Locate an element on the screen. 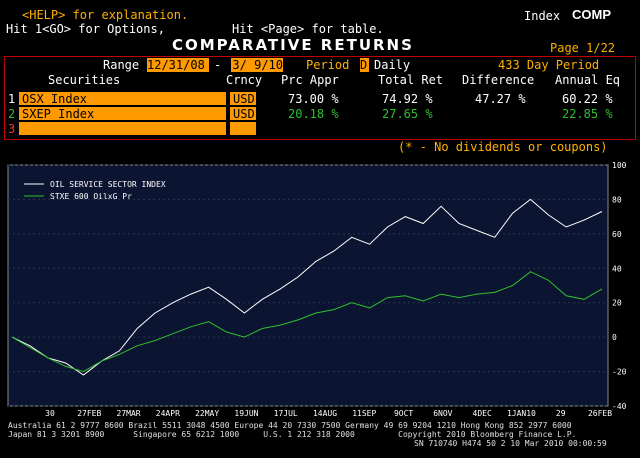 The height and width of the screenshot is (458, 640). range-label: Range is located at coordinates (121, 65).